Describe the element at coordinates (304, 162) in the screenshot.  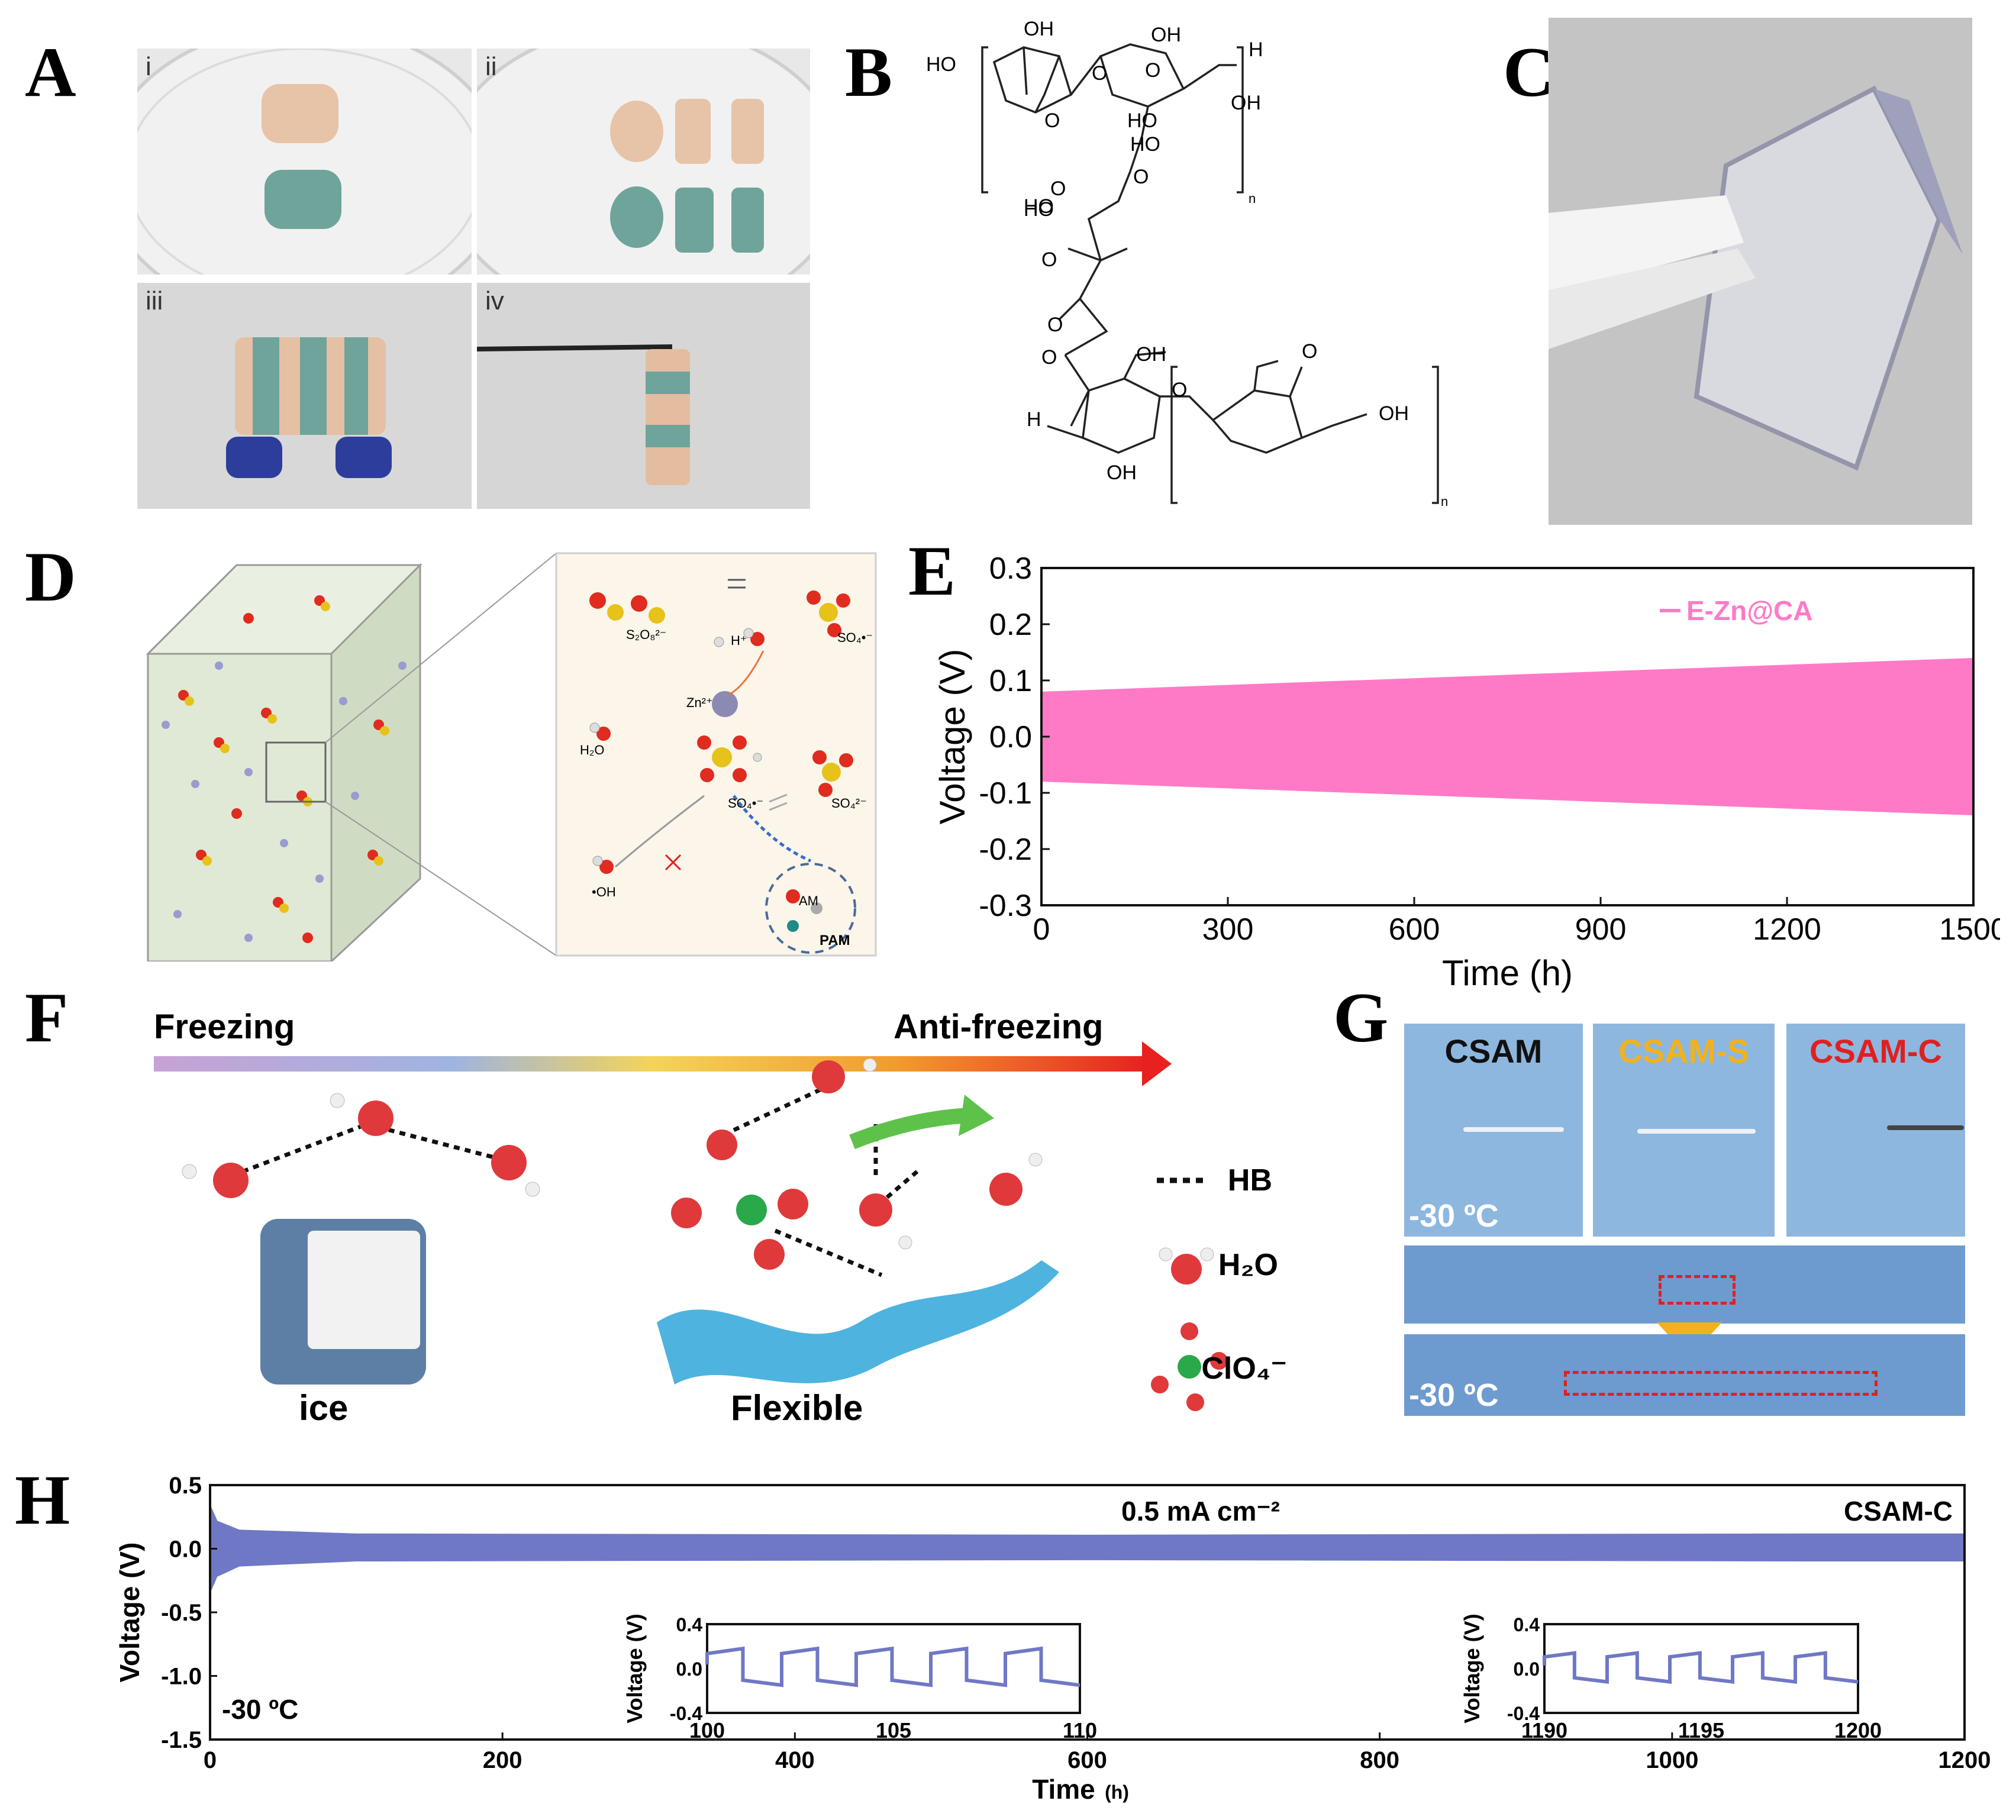
I see `photo-a-i: i` at that location.